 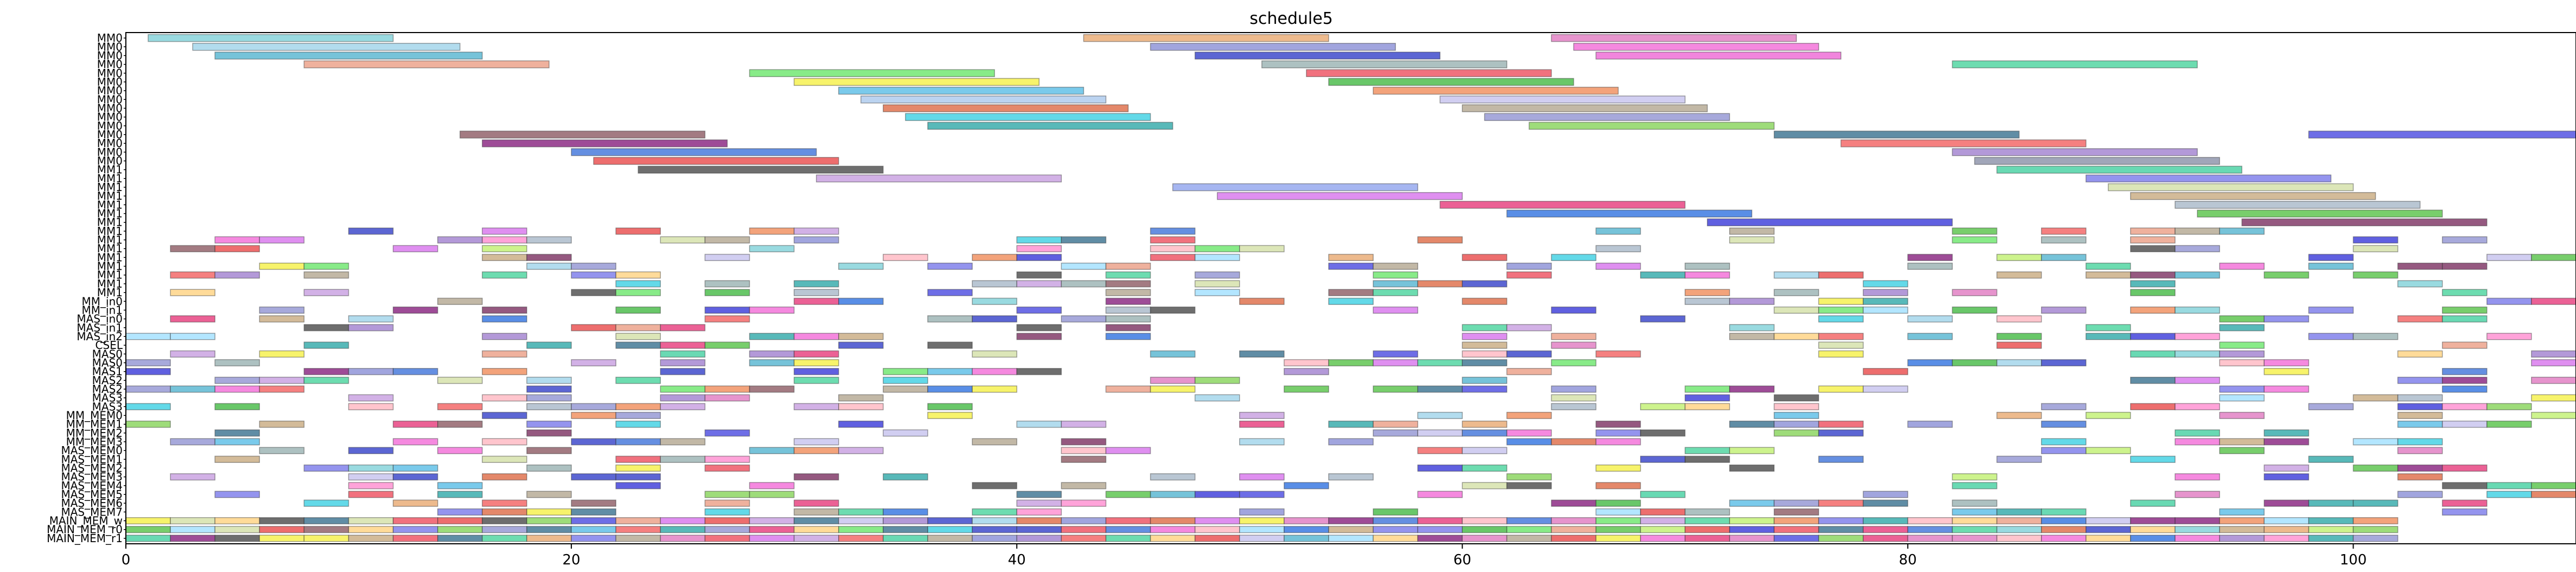 I want to click on row-label: MM1, so click(x=110, y=187).